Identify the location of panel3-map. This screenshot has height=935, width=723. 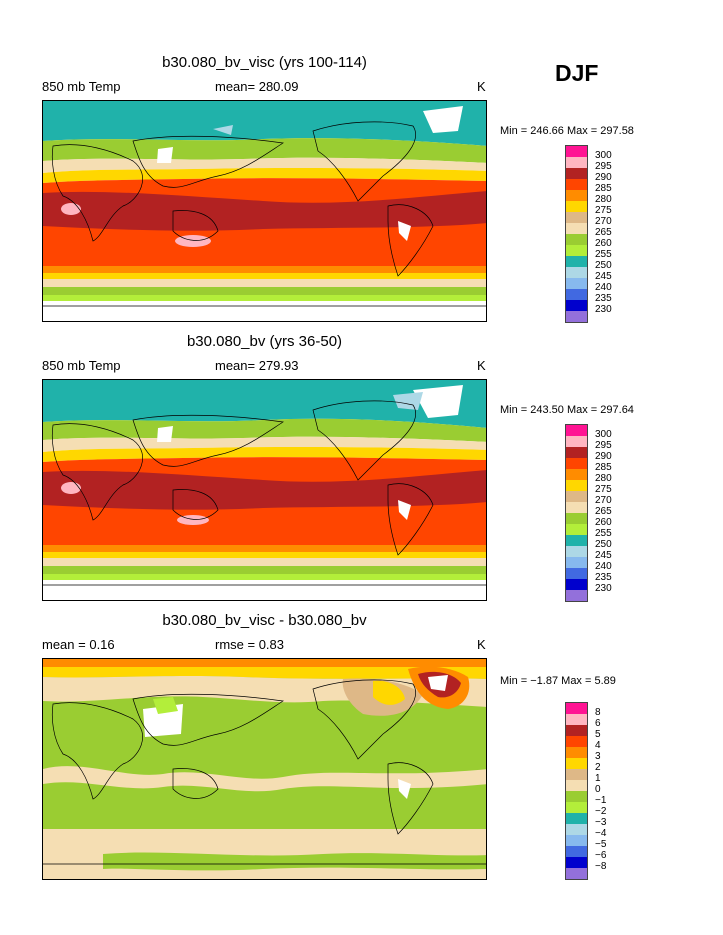
(264, 769).